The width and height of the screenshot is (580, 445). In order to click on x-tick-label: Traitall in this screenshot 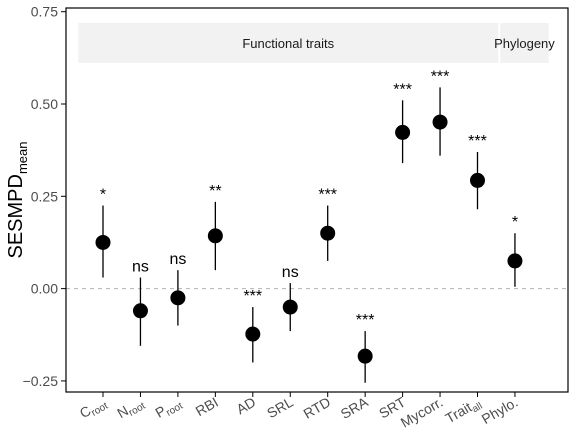, I will do `click(464, 411)`.